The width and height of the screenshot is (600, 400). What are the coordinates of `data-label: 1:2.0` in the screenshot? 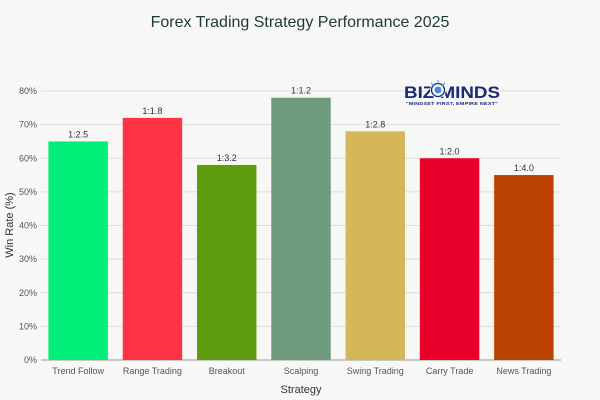 It's located at (450, 151).